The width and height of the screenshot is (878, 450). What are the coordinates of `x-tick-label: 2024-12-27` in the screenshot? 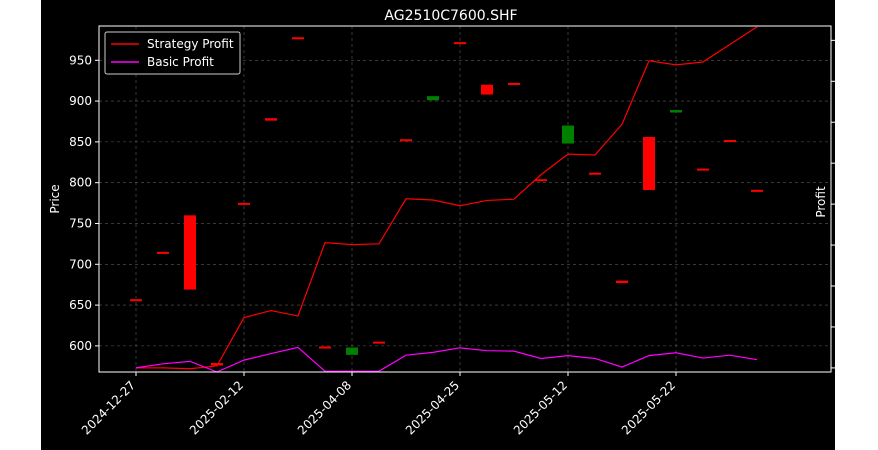 It's located at (108, 407).